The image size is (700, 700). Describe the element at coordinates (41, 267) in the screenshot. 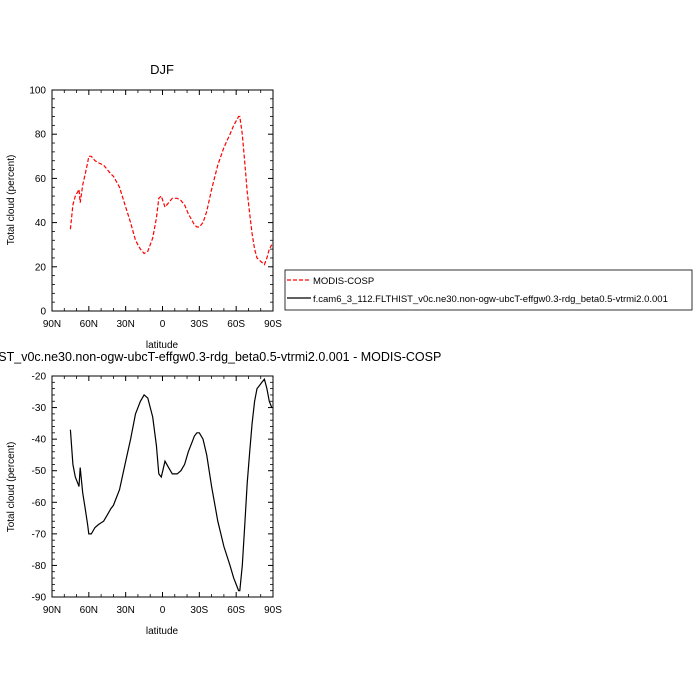

I see `top-y-tick-label: 20` at that location.